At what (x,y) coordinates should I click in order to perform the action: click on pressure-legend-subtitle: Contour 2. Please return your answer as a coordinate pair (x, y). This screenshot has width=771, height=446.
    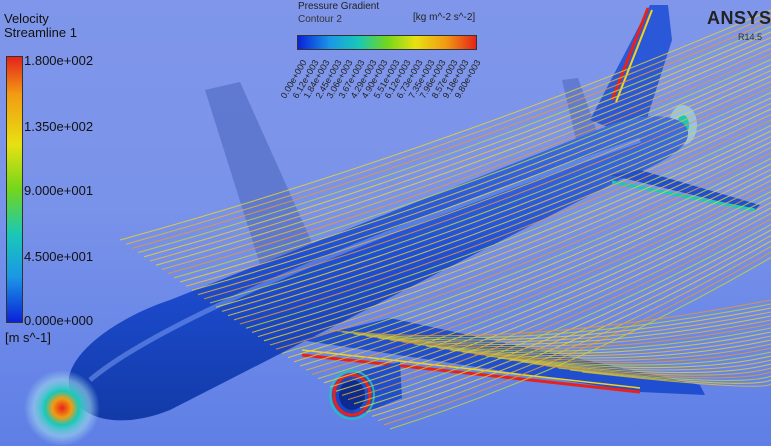
    Looking at the image, I should click on (320, 19).